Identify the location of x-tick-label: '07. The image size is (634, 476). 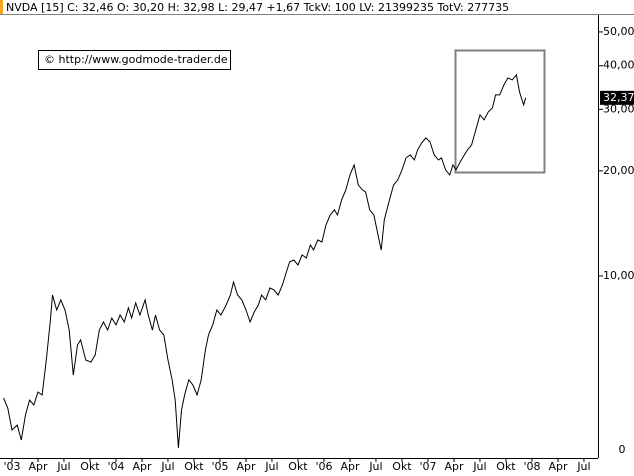
(427, 466).